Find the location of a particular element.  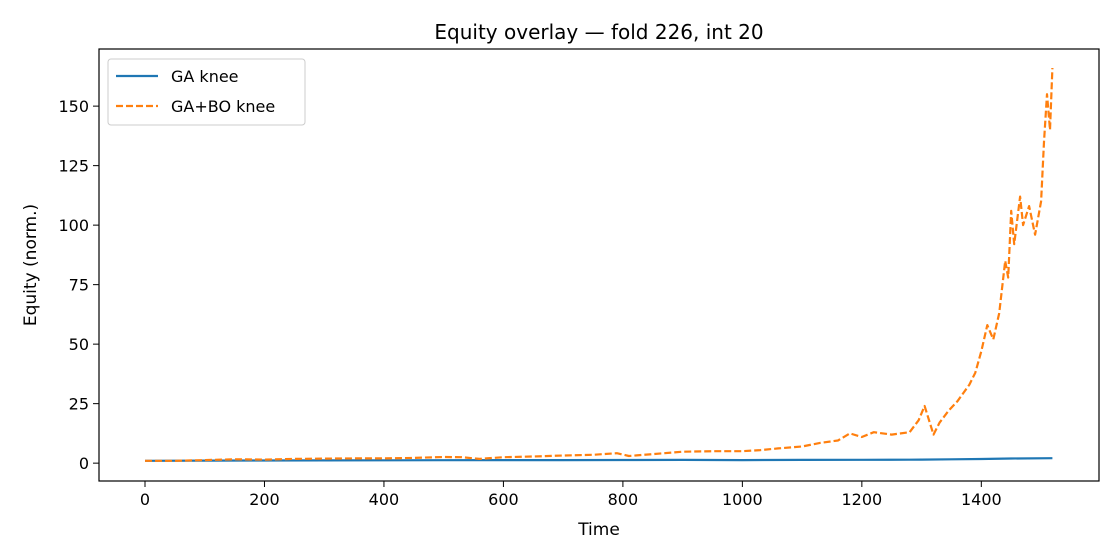

chart-title: Equity overlay — fold 226, int 20 is located at coordinates (598, 32).